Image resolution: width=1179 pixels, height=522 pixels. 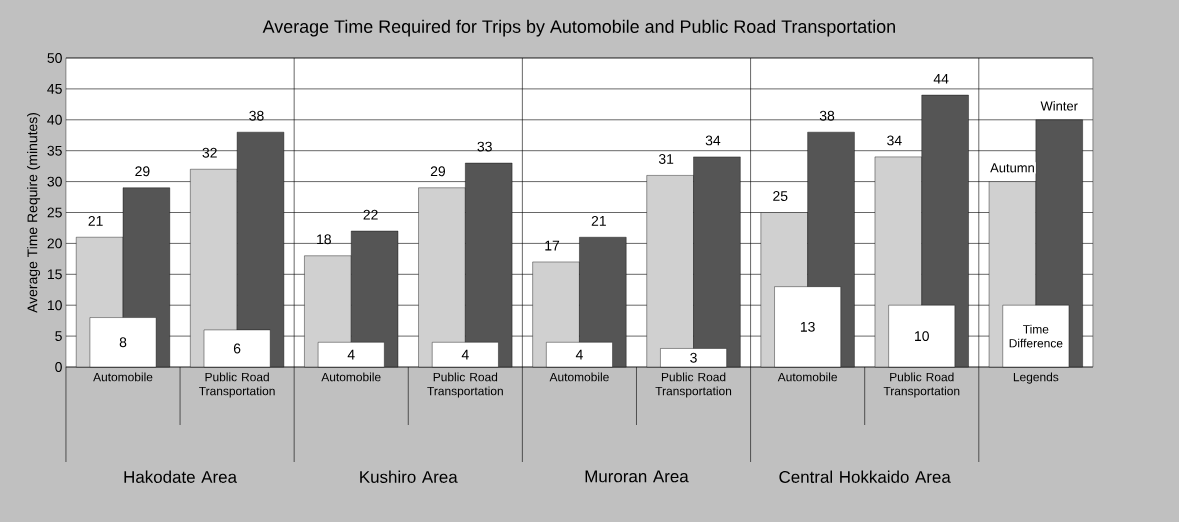 What do you see at coordinates (922, 336) in the screenshot?
I see `data-label: 10` at bounding box center [922, 336].